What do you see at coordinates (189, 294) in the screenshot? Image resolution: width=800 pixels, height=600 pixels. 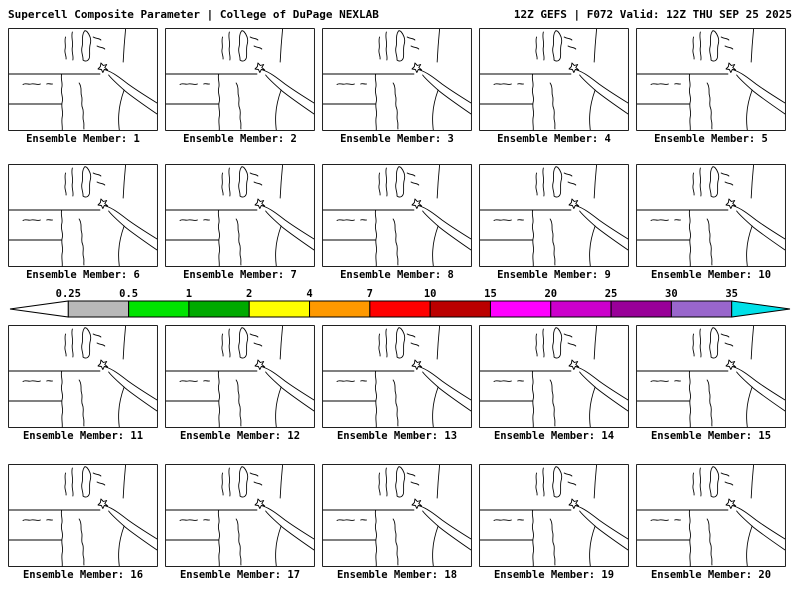 I see `colorbar-tick: 1` at bounding box center [189, 294].